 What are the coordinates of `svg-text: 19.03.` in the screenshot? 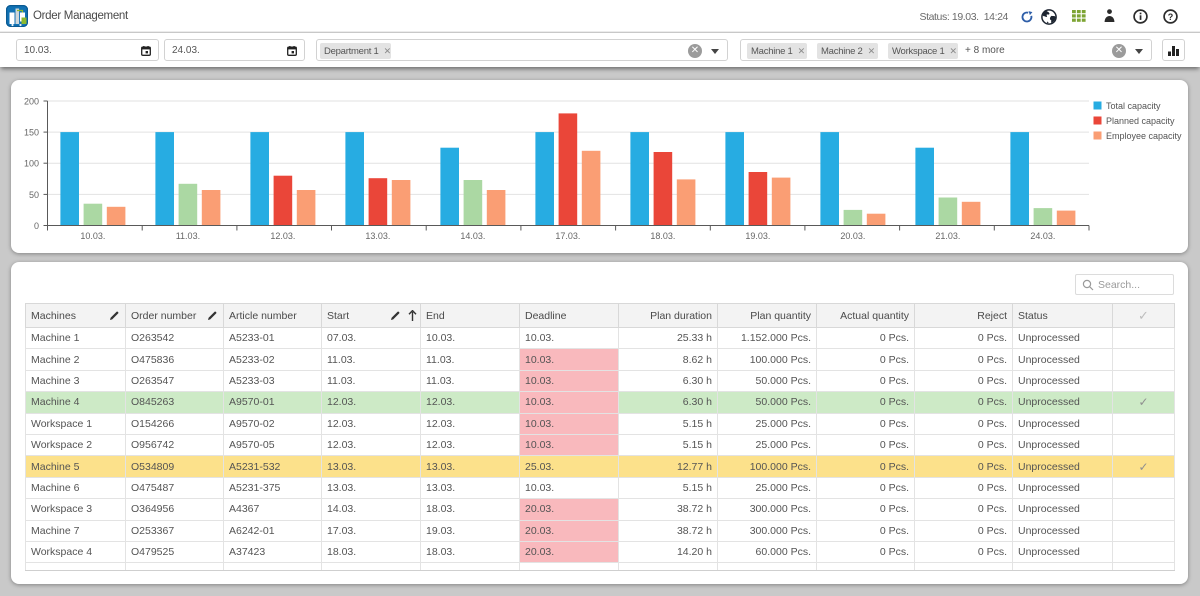 It's located at (757, 236).